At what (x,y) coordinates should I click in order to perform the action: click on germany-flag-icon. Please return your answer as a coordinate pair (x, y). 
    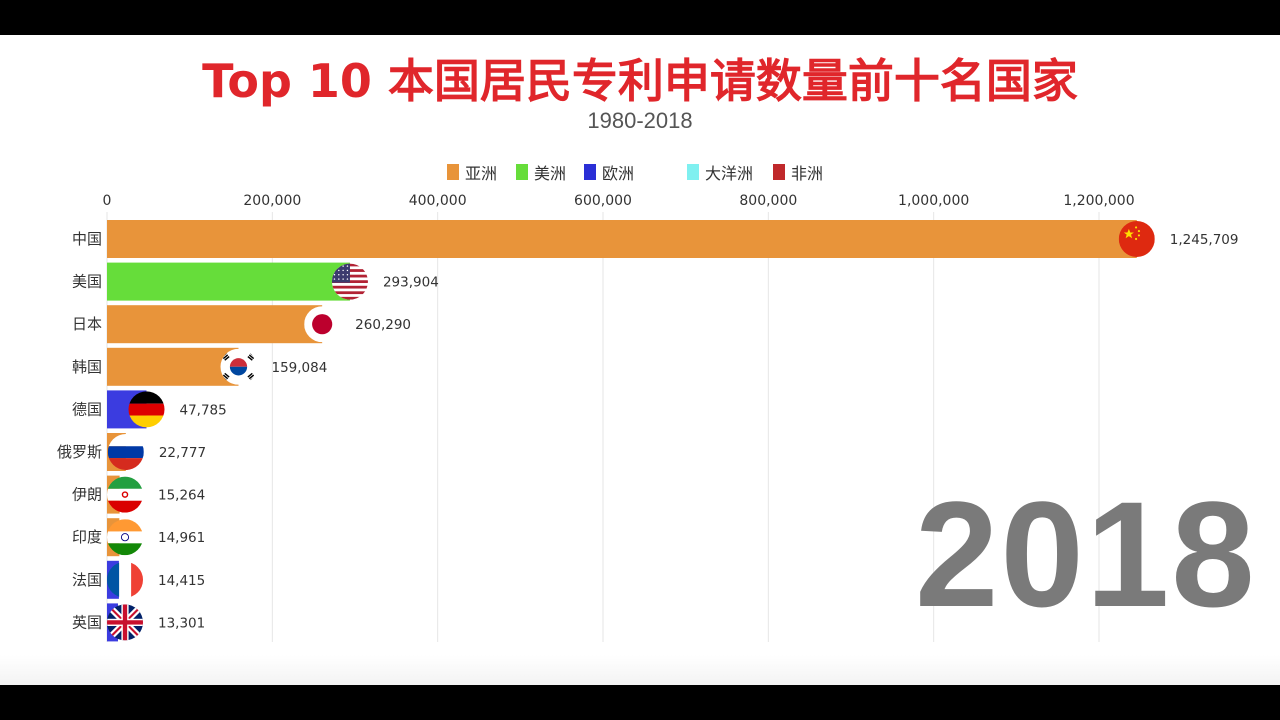
    Looking at the image, I should click on (146, 409).